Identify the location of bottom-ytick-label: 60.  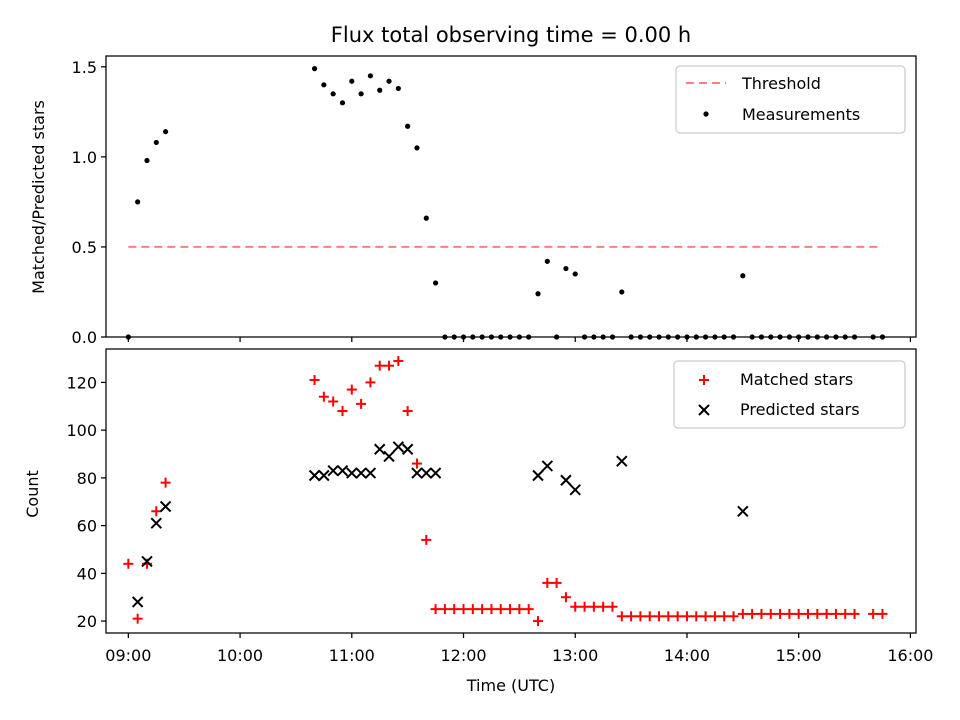
(87, 526).